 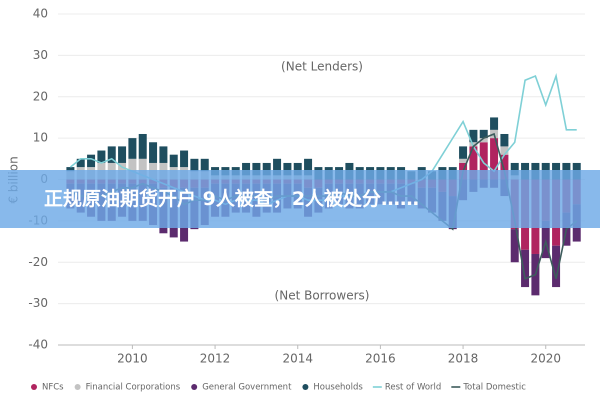 I want to click on x-tick-label: 2020, so click(x=545, y=359).